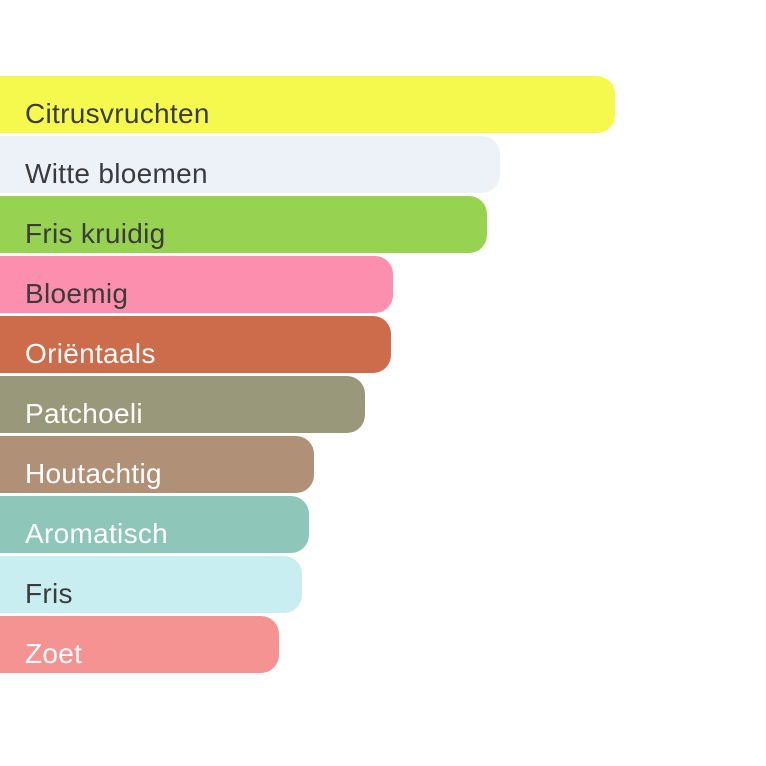  What do you see at coordinates (116, 174) in the screenshot?
I see `bar-label-witte-bloemen: Witte bloemen` at bounding box center [116, 174].